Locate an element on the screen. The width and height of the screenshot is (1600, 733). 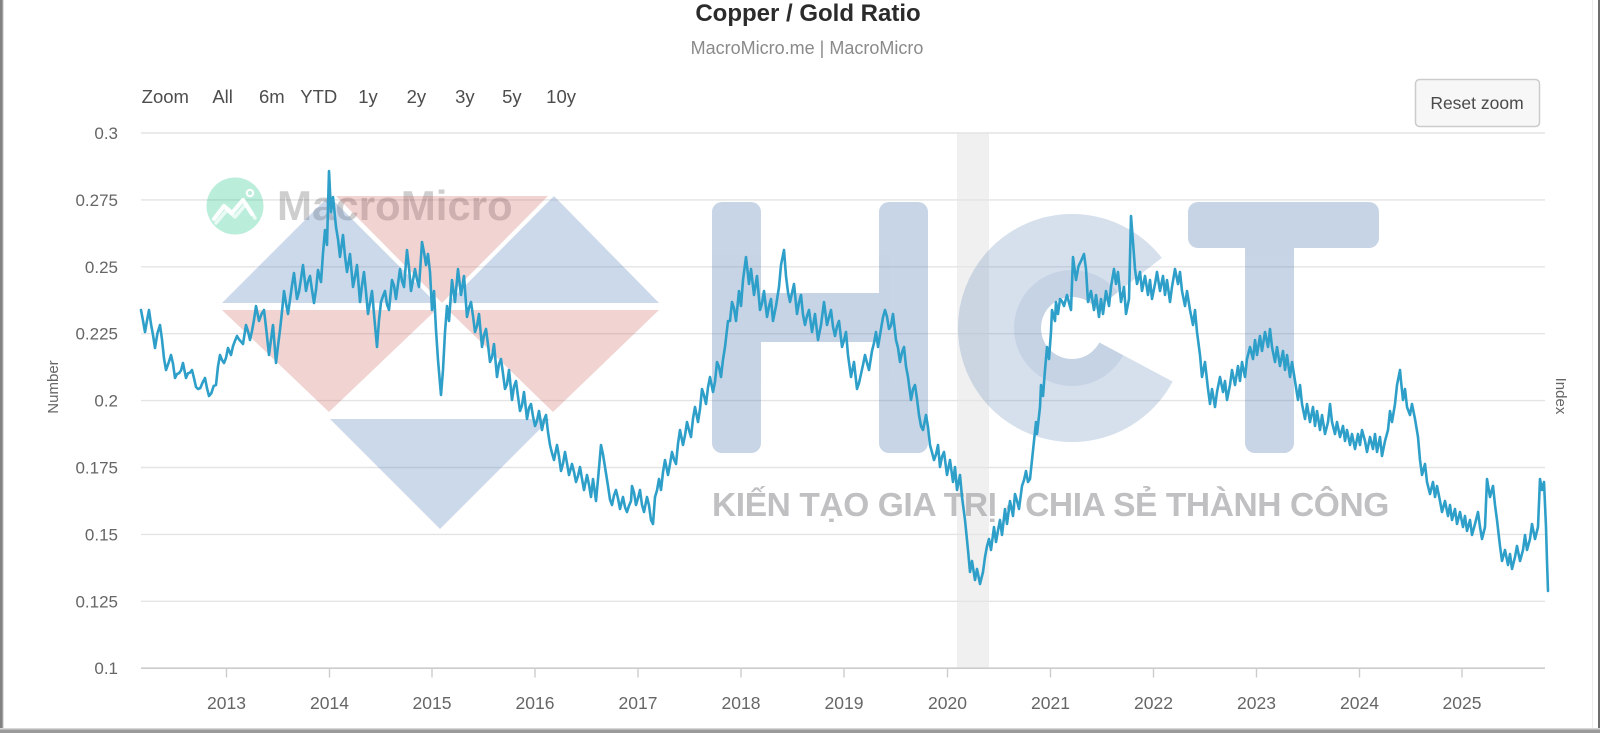
svg-text: 2016 is located at coordinates (535, 703).